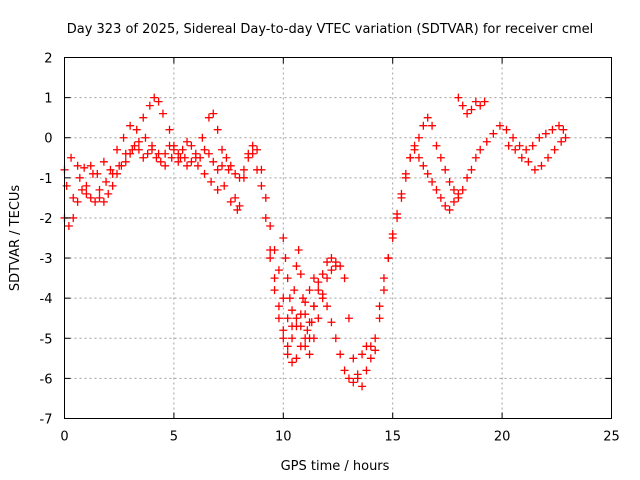  What do you see at coordinates (15, 238) in the screenshot?
I see `y-axis-label: SDTVAR / TECUs` at bounding box center [15, 238].